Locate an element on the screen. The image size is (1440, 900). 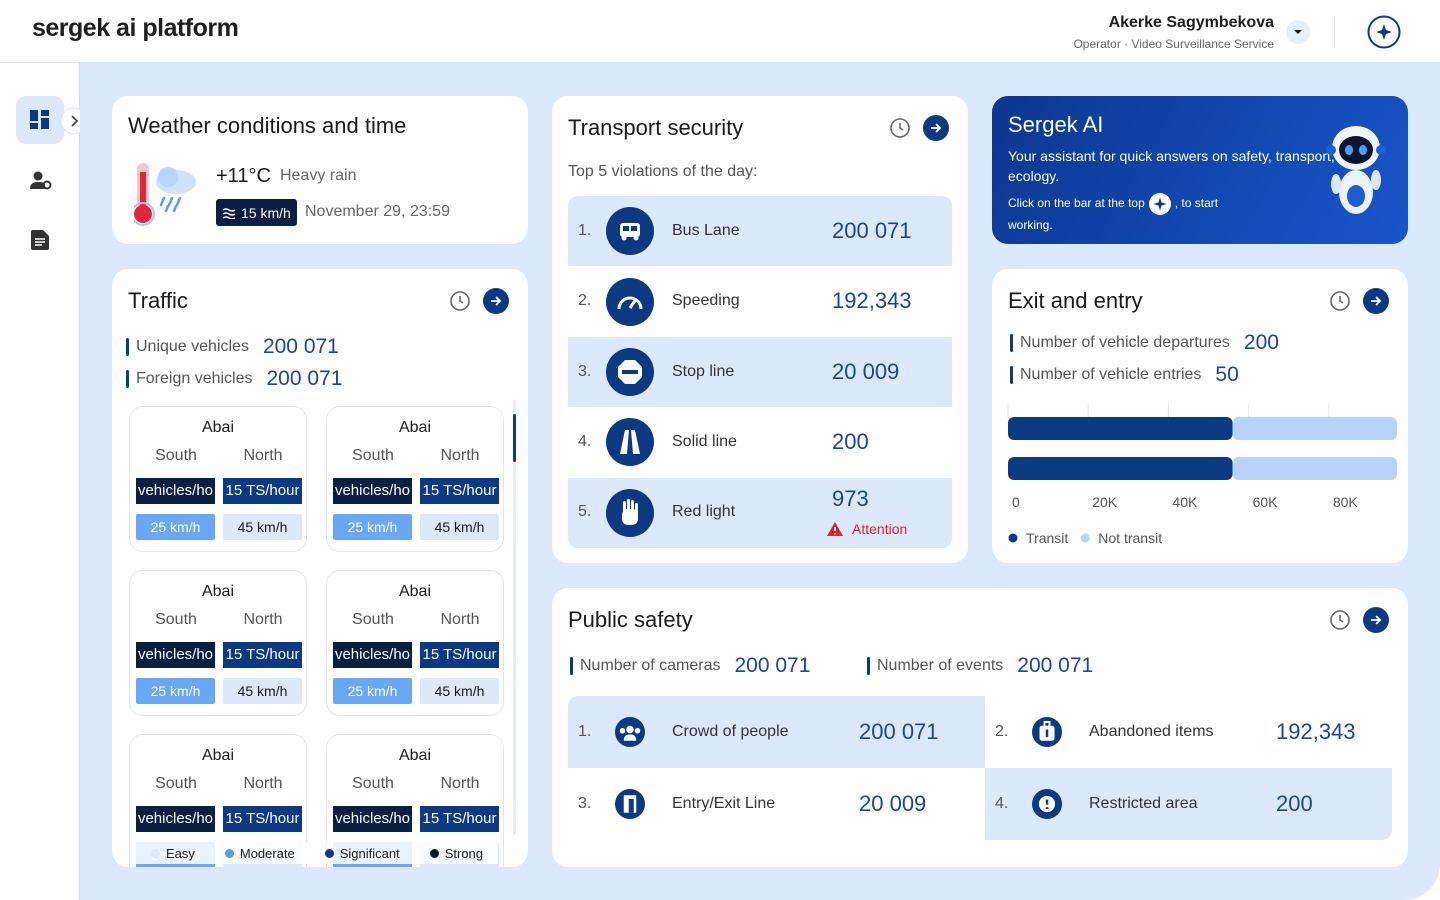
hint-text: , to start working. is located at coordinates (1113, 214).